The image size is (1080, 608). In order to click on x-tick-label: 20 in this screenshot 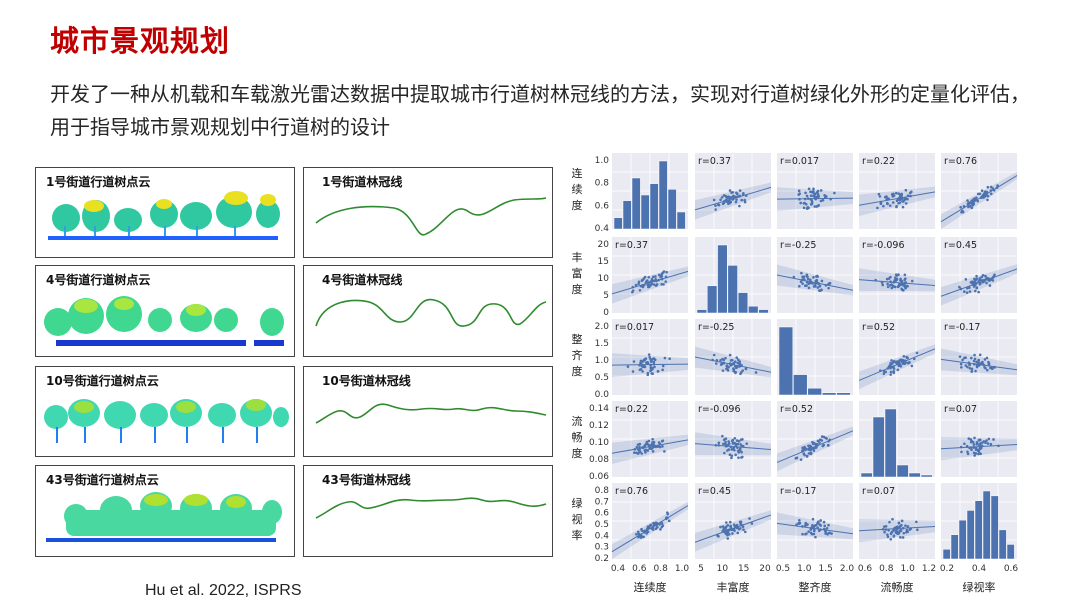, I will do `click(765, 569)`.